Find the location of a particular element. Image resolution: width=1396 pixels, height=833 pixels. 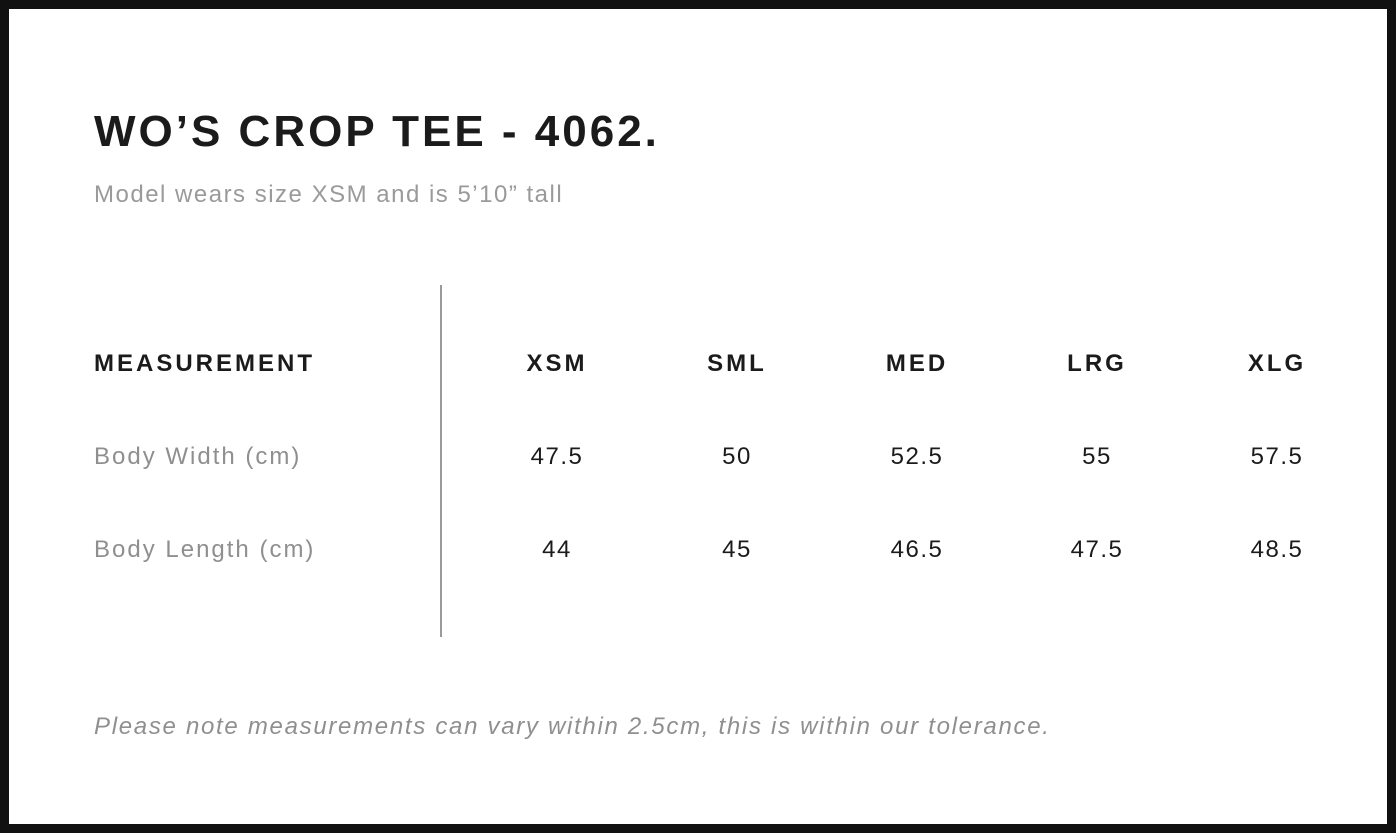

table-row-body-width: Body Width (cm) 47.5 50 52.5 55 57.5 is located at coordinates (730, 457).